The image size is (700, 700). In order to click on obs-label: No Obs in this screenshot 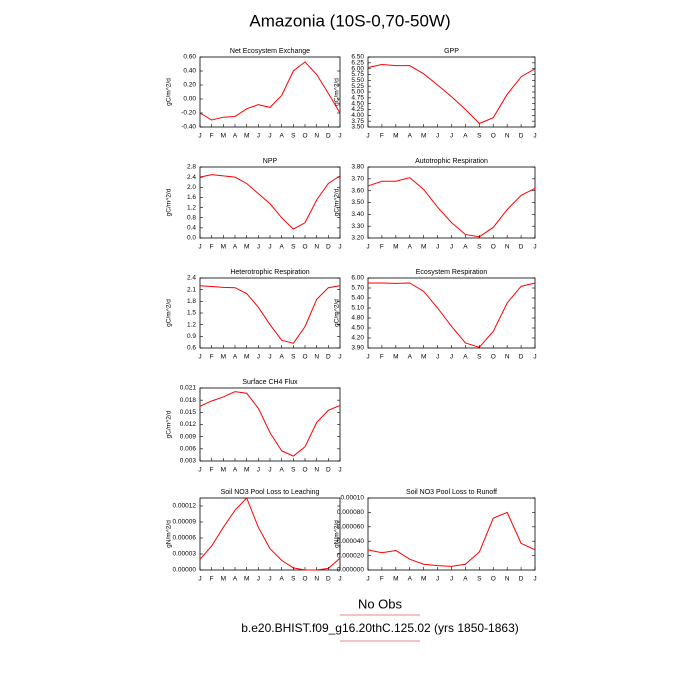, I will do `click(380, 603)`.